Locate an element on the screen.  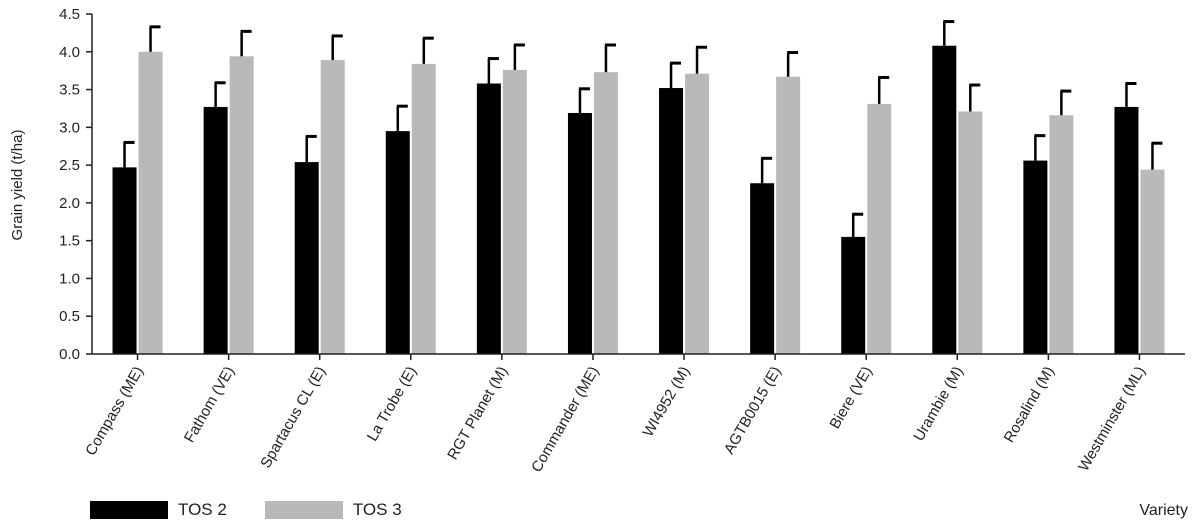
legend-swatch-tos3 is located at coordinates (303, 510).